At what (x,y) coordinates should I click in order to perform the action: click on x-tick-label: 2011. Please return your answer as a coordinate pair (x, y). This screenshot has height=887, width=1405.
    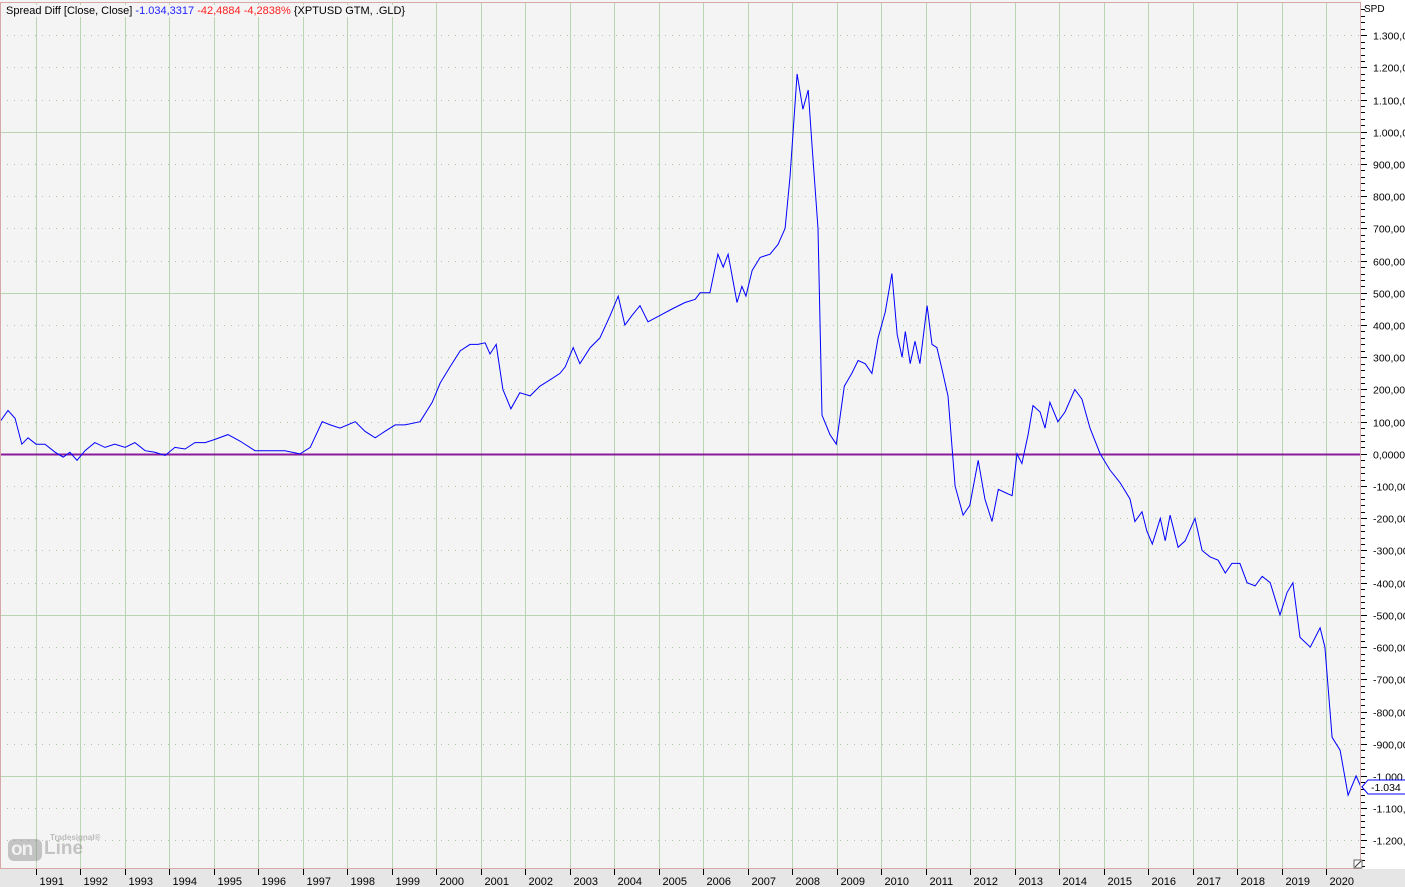
    Looking at the image, I should click on (942, 881).